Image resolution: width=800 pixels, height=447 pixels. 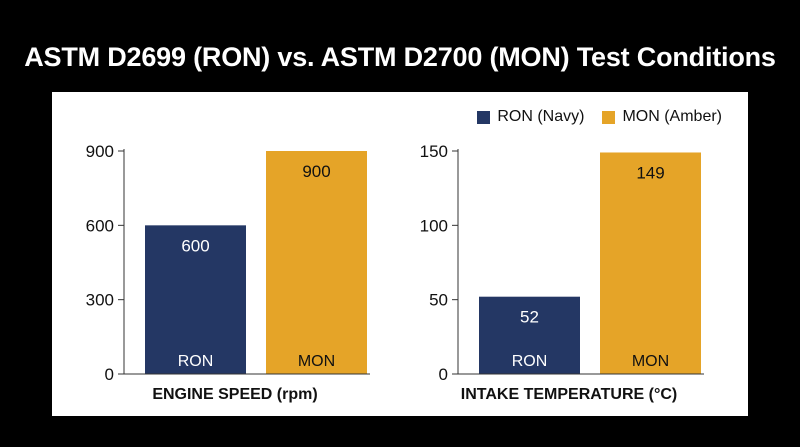 What do you see at coordinates (650, 172) in the screenshot?
I see `value-label-intake-temp-mon: 149` at bounding box center [650, 172].